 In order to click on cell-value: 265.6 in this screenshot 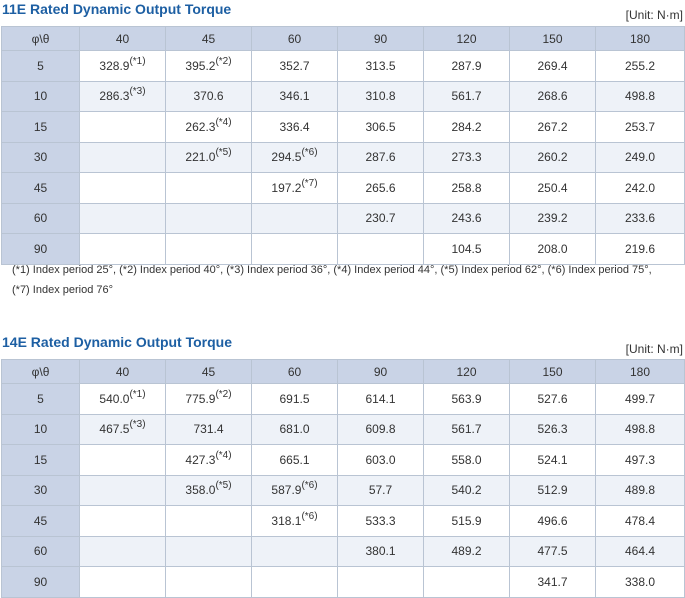, I will do `click(380, 187)`.